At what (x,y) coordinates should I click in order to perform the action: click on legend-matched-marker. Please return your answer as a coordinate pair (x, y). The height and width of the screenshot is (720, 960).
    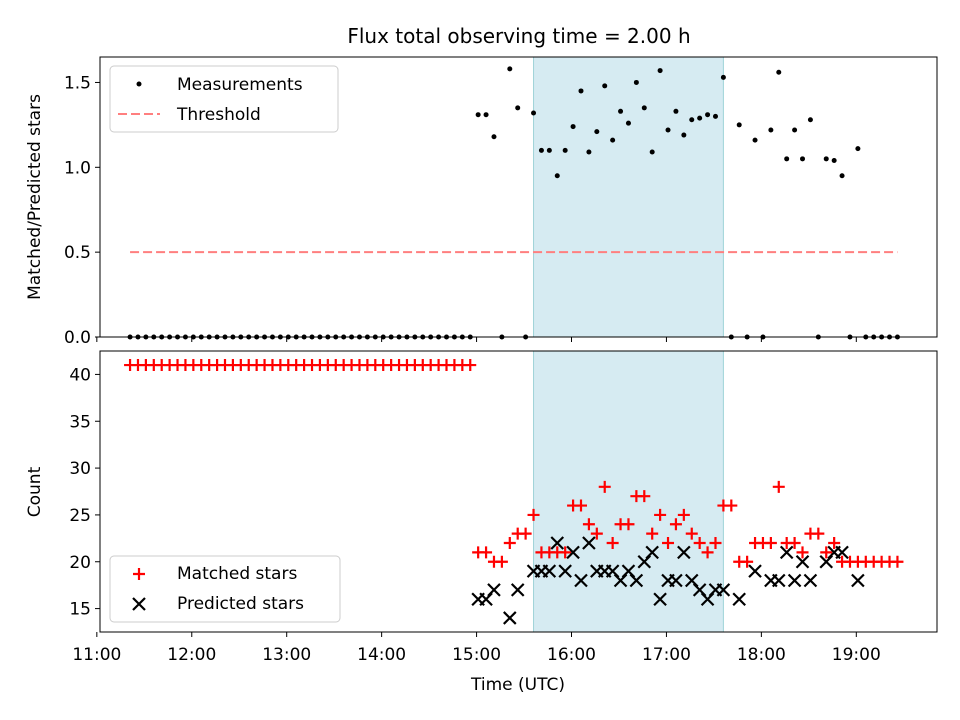
    Looking at the image, I should click on (139, 574).